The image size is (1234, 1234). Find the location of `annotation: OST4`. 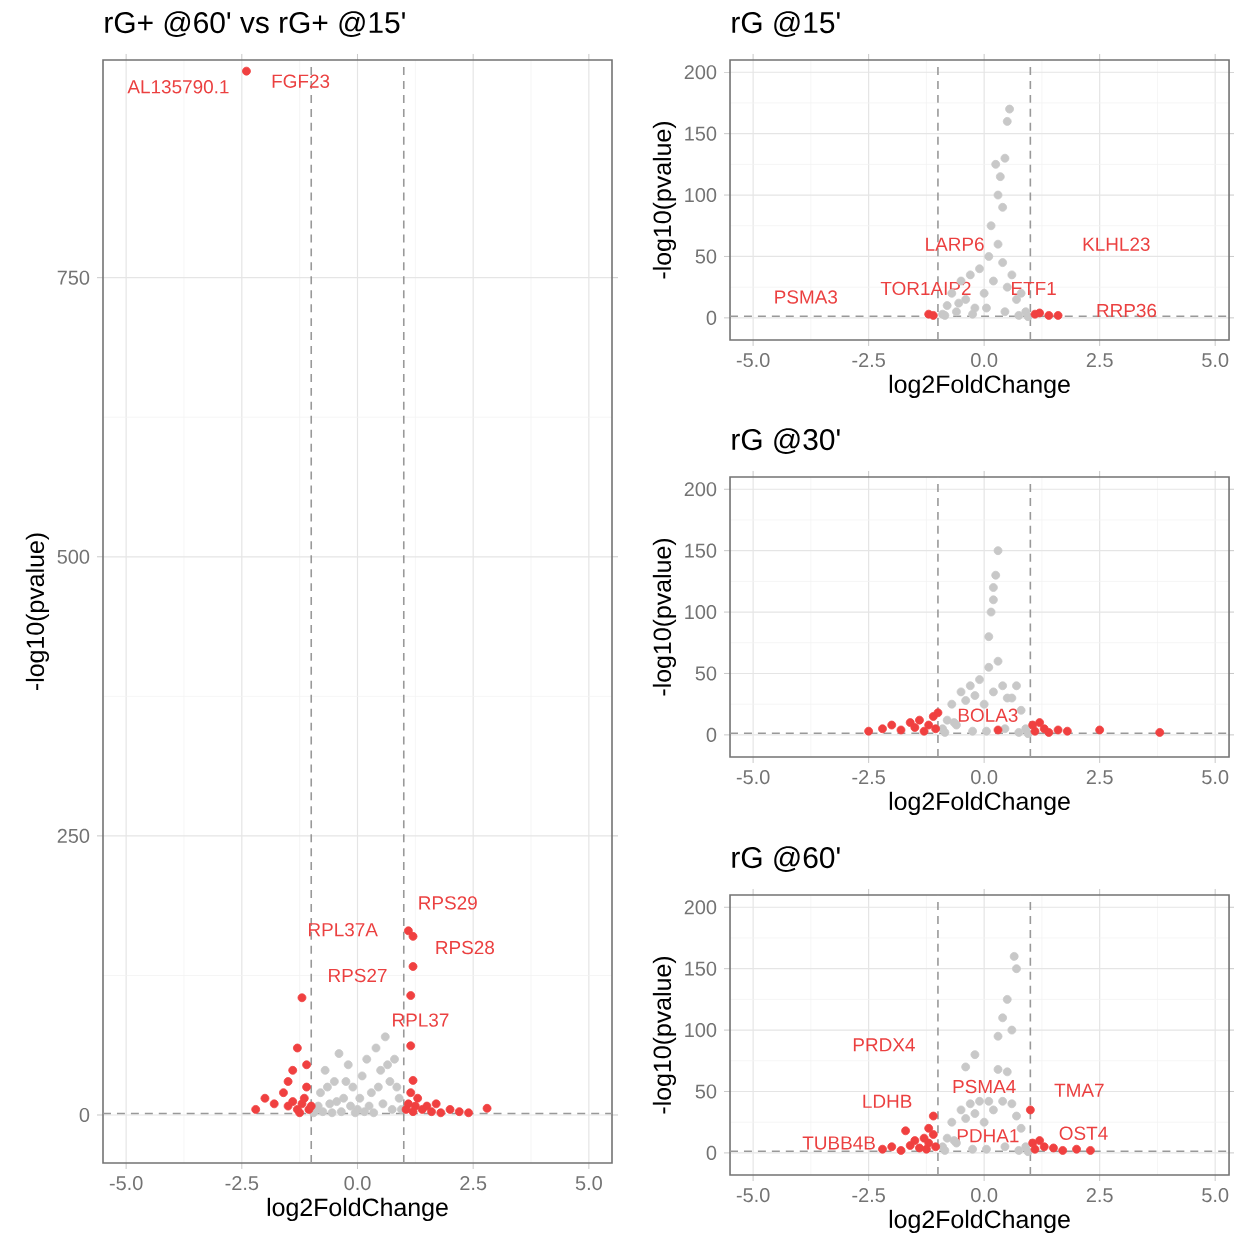

annotation: OST4 is located at coordinates (1083, 1133).